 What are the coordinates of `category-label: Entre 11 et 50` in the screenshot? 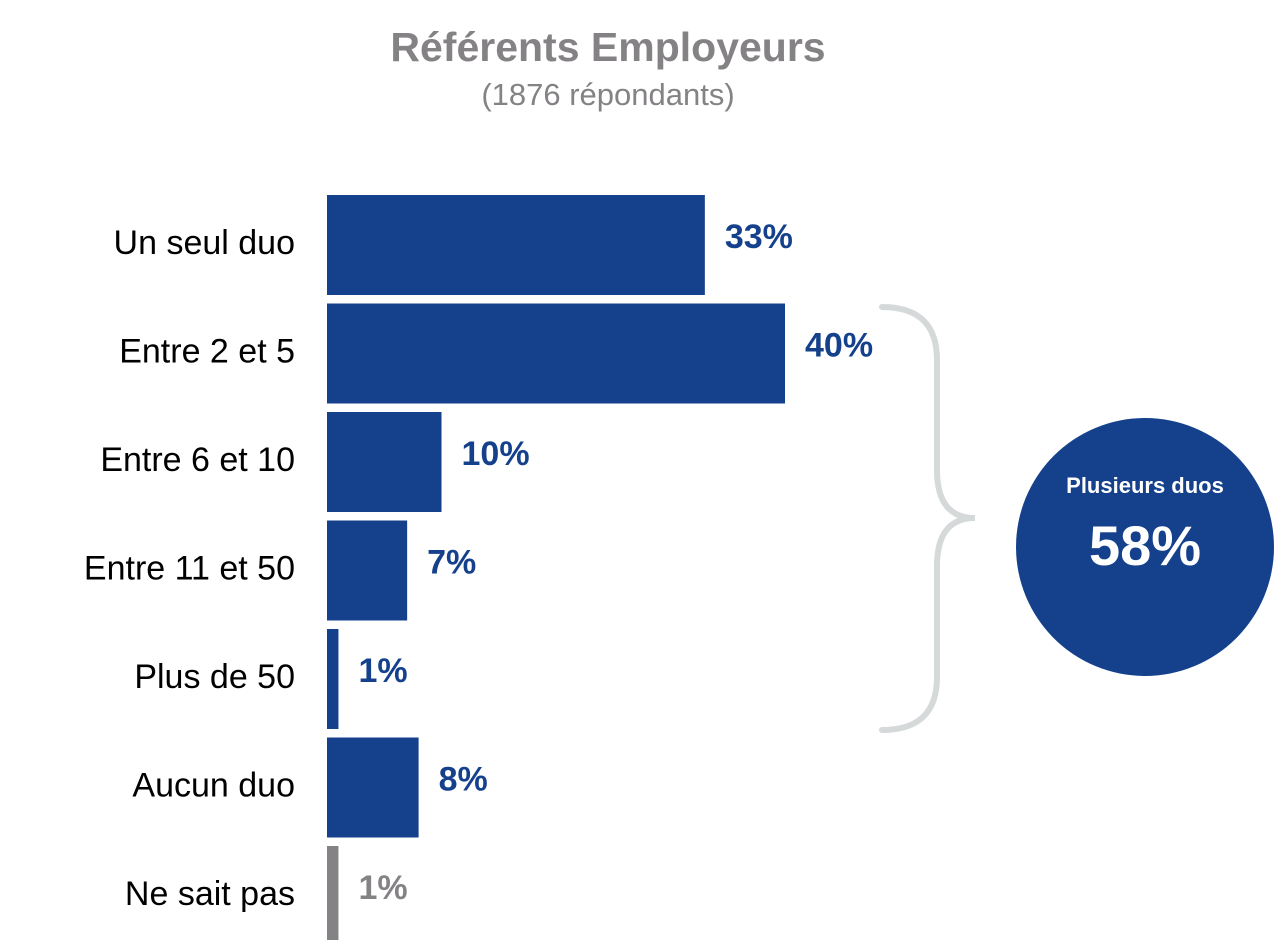 It's located at (189, 568).